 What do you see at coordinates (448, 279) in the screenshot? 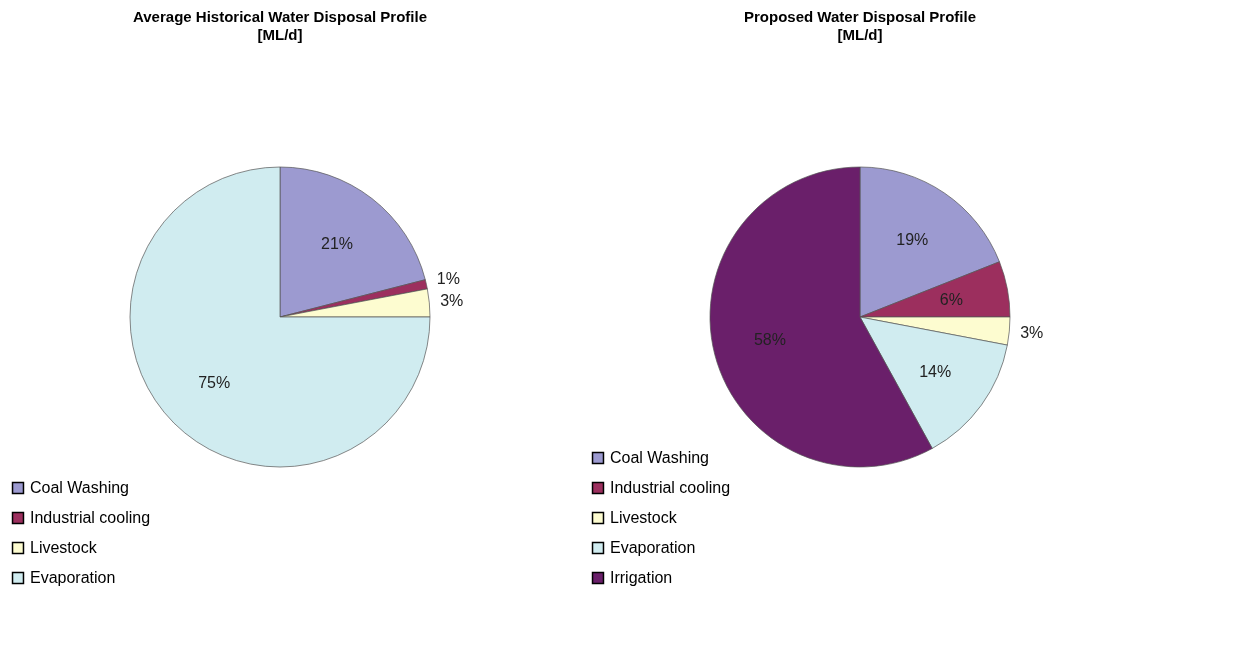
I see `data-label: 1%` at bounding box center [448, 279].